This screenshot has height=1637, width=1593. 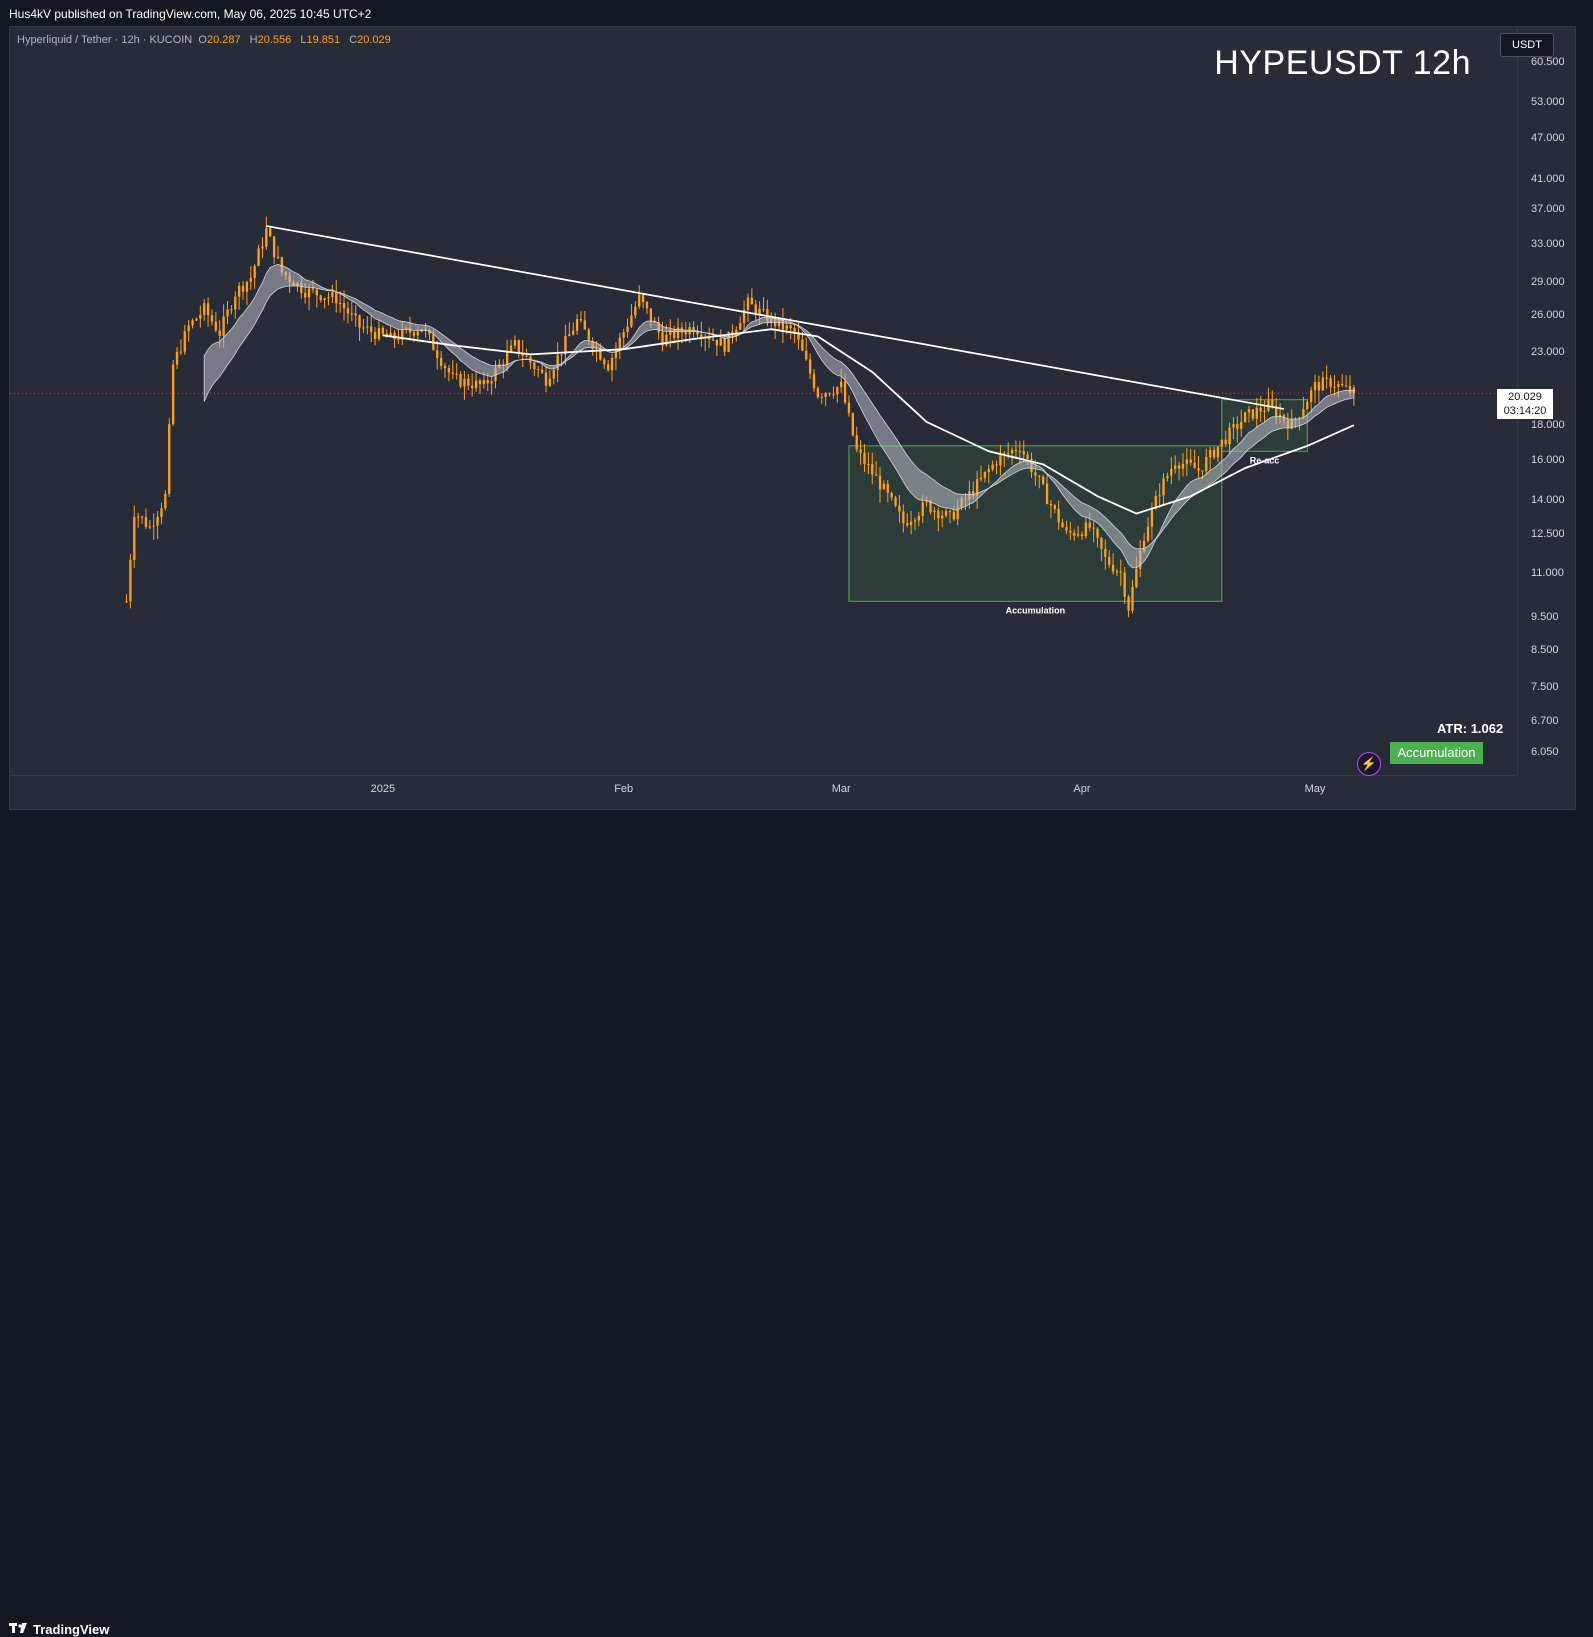 What do you see at coordinates (303, 40) in the screenshot?
I see `low-label: L` at bounding box center [303, 40].